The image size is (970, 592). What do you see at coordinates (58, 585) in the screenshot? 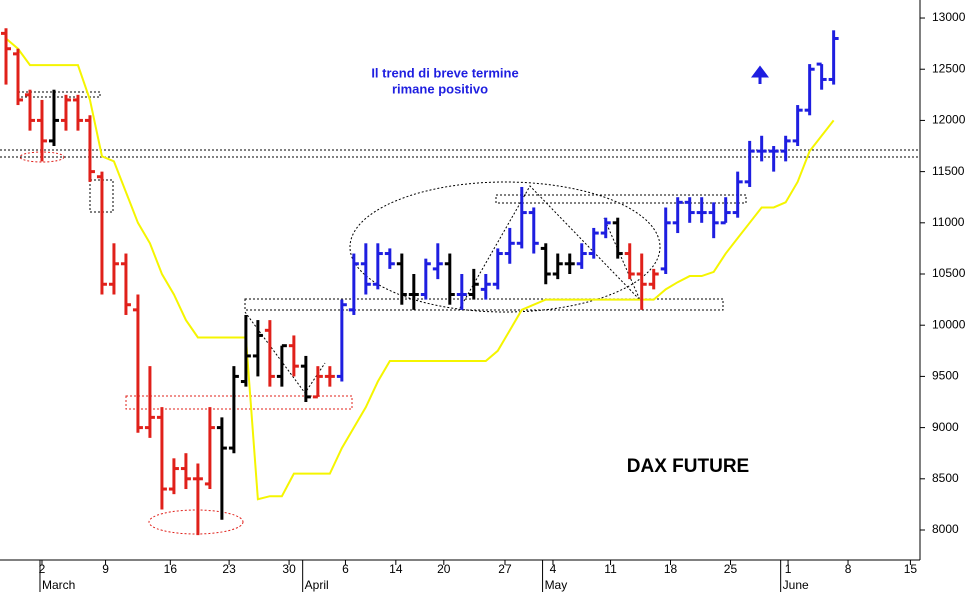
I see `month-label: March` at bounding box center [58, 585].